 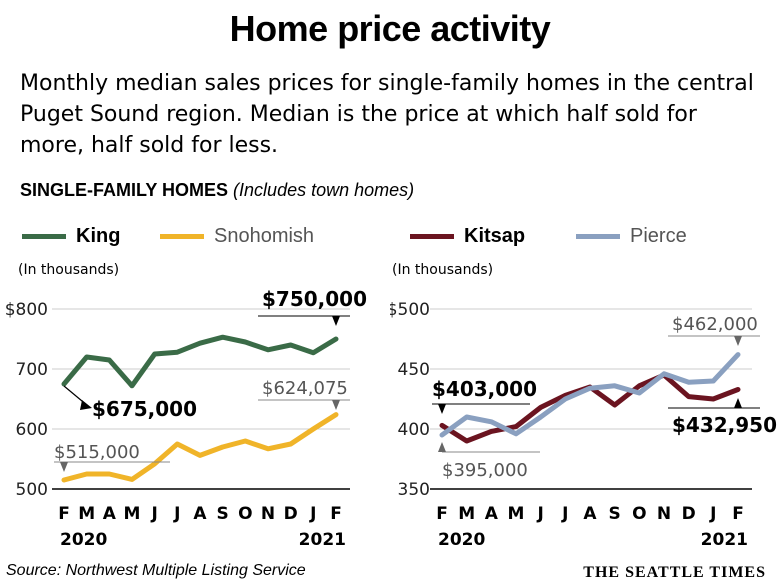 What do you see at coordinates (724, 425) in the screenshot?
I see `data-label: $432,950` at bounding box center [724, 425].